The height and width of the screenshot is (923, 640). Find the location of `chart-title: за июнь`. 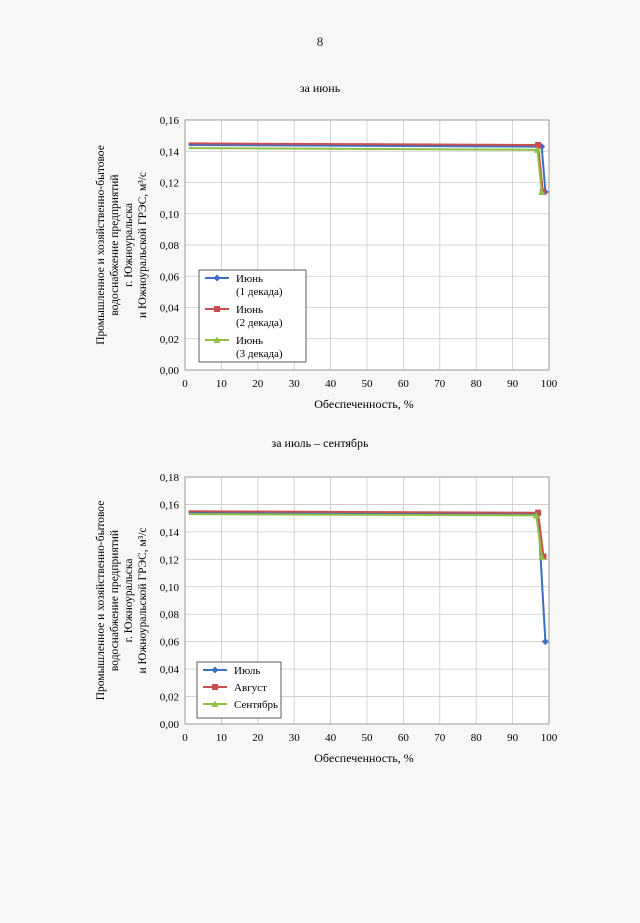

chart-title: за июнь is located at coordinates (320, 88).